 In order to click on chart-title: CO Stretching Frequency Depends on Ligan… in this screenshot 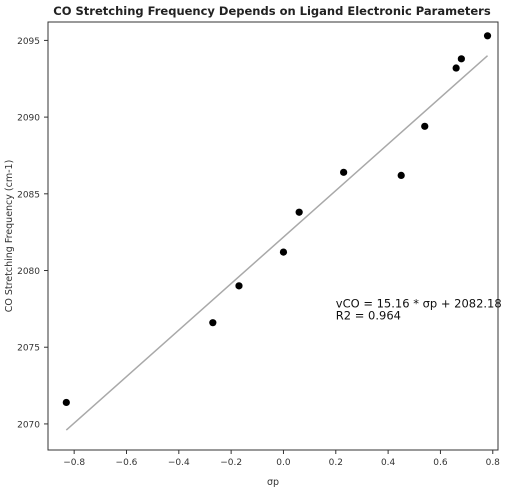, I will do `click(272, 11)`.